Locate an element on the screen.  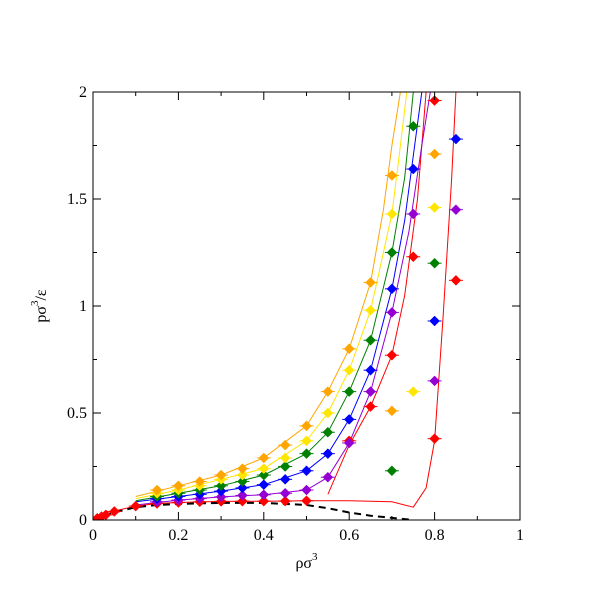
x-tick-label: 0 is located at coordinates (93, 535).